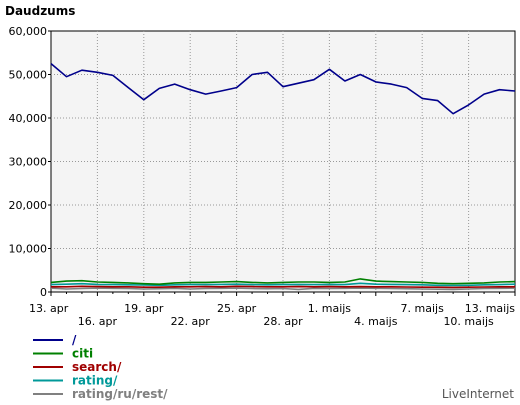  I want to click on chart-title: Daudzums, so click(40, 11).